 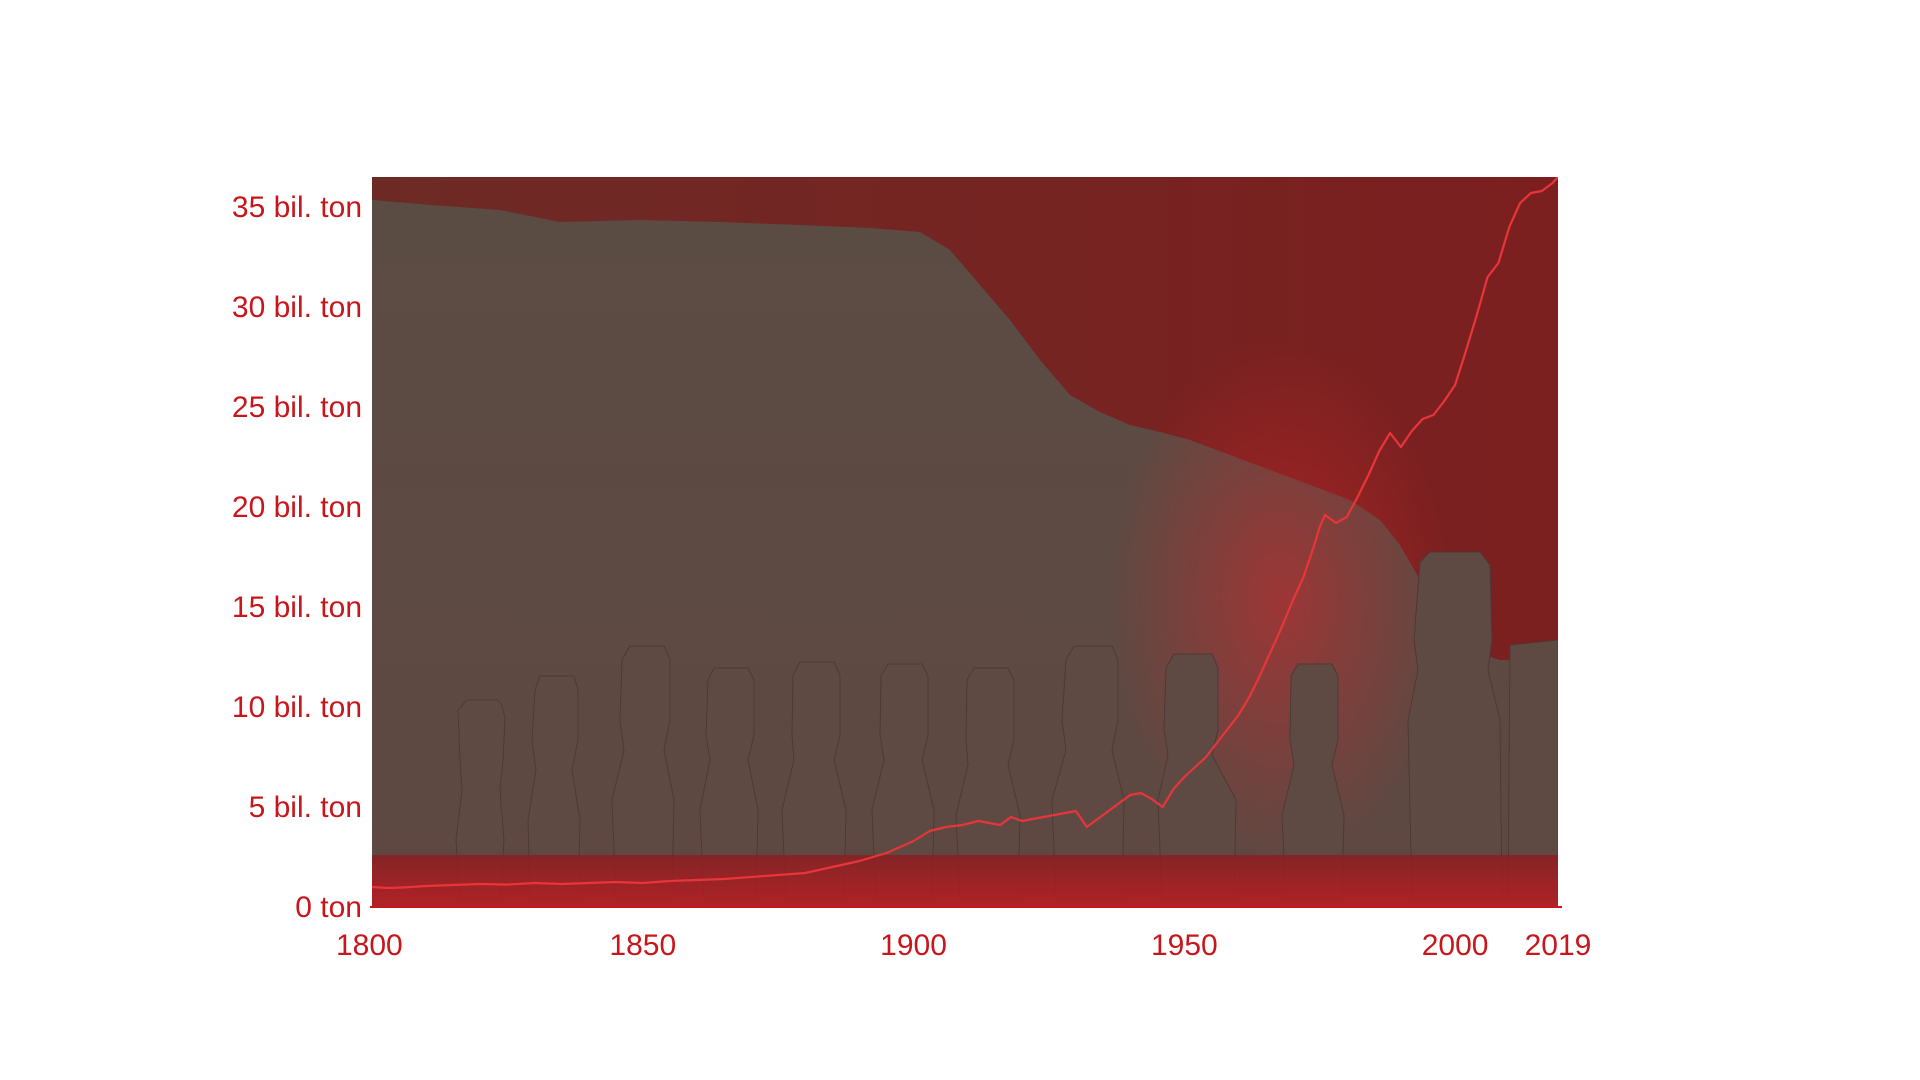 I want to click on x-tick-label: 2000, so click(x=1455, y=945).